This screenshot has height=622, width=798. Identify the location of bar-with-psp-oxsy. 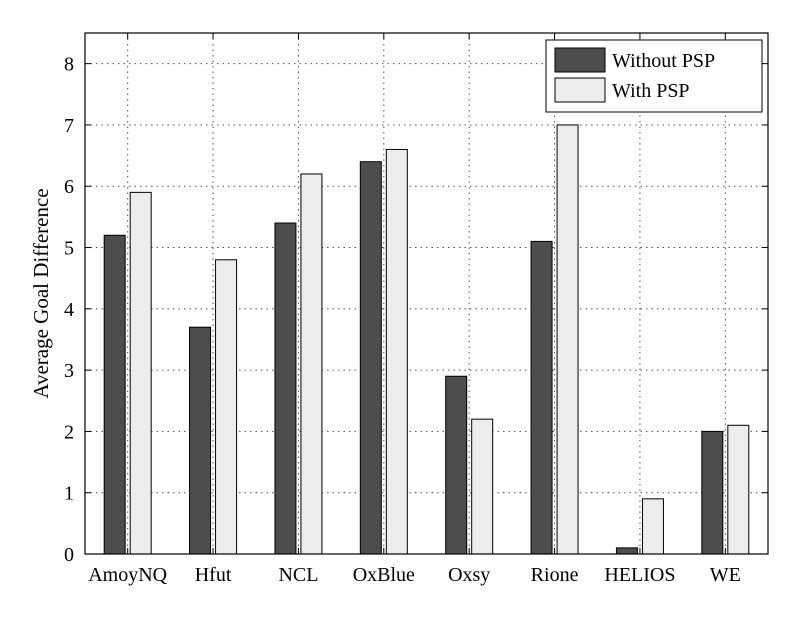
(482, 486).